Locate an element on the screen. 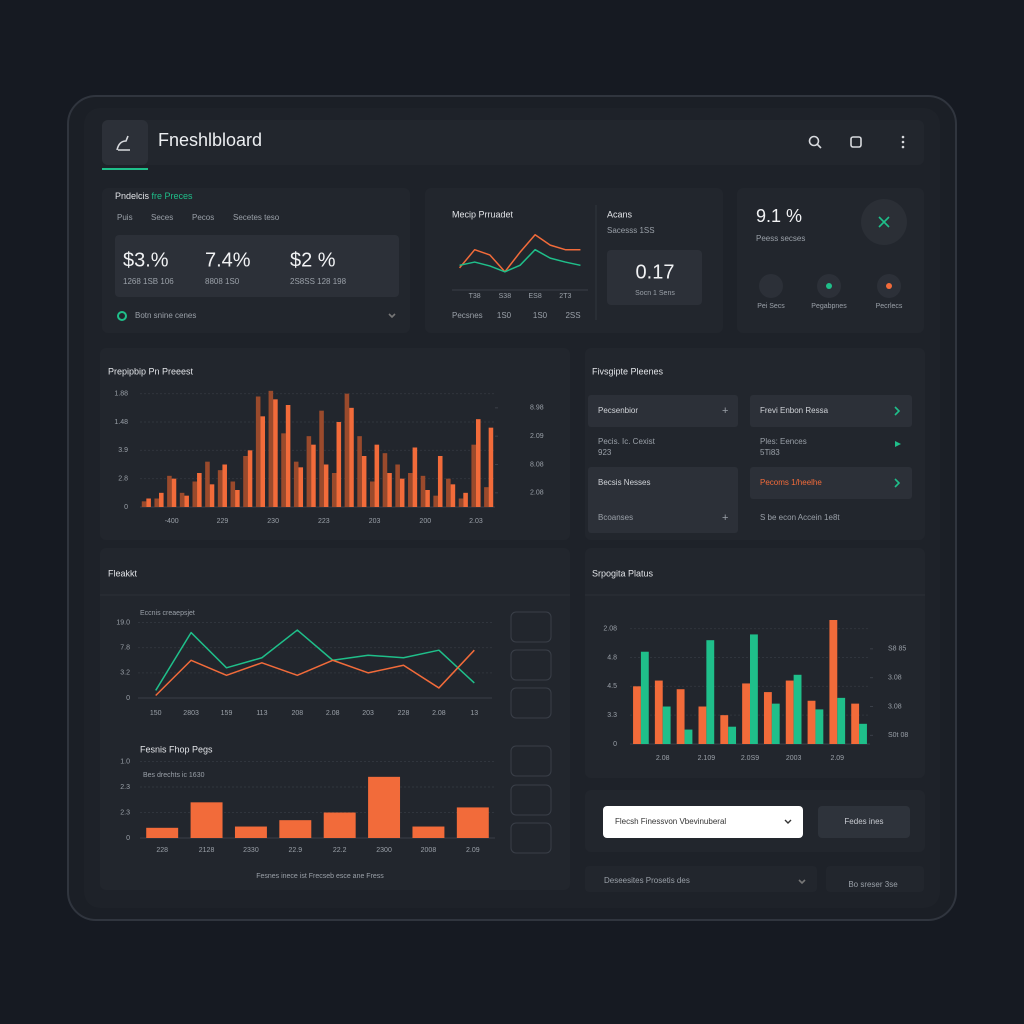 Image resolution: width=1024 pixels, height=1024 pixels. x-tick-label: 223 is located at coordinates (324, 521).